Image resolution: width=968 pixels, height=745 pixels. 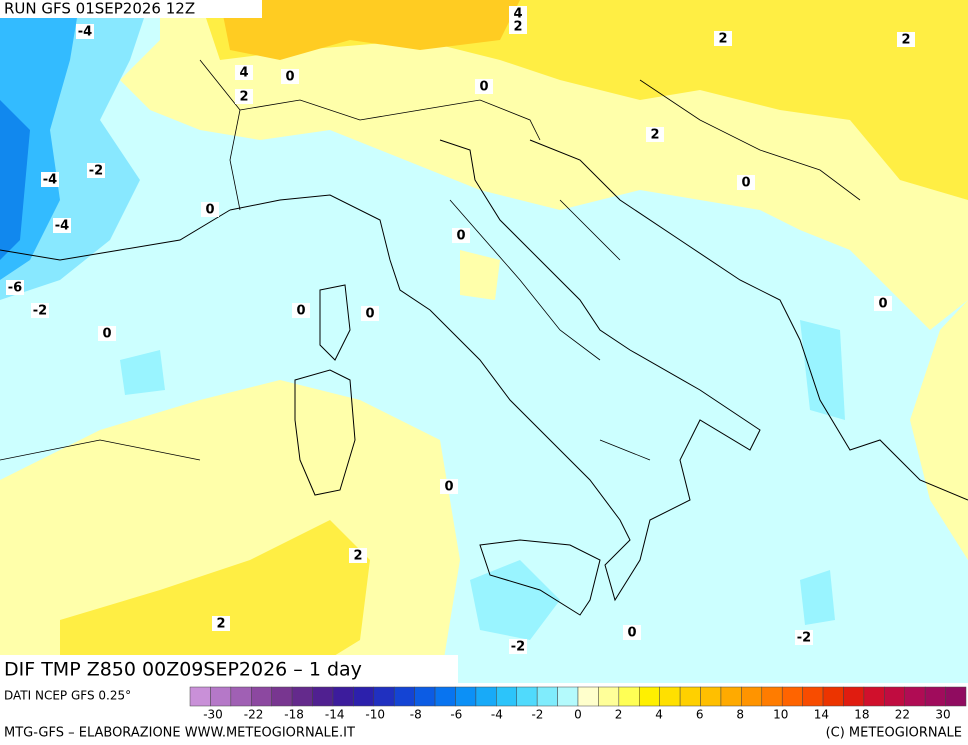 What do you see at coordinates (861, 715) in the screenshot?
I see `colorbar-label: 18` at bounding box center [861, 715].